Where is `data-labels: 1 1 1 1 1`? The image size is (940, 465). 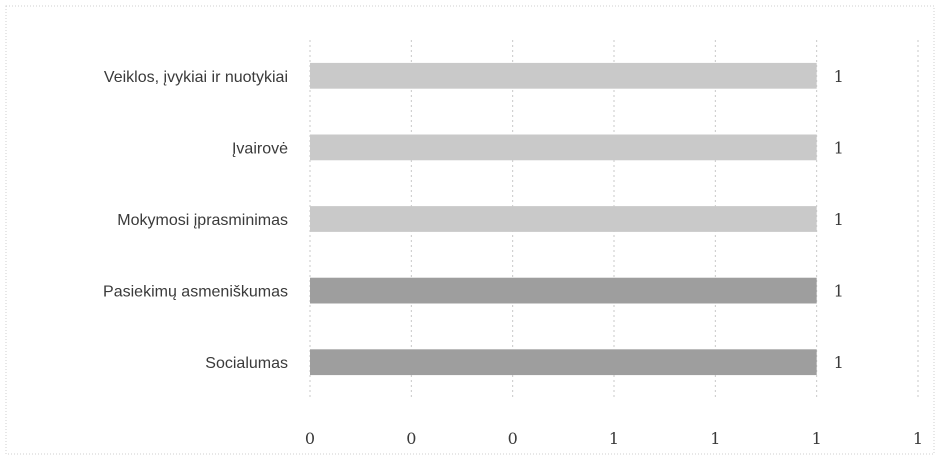
data-labels: 1 1 1 1 1 is located at coordinates (839, 219).